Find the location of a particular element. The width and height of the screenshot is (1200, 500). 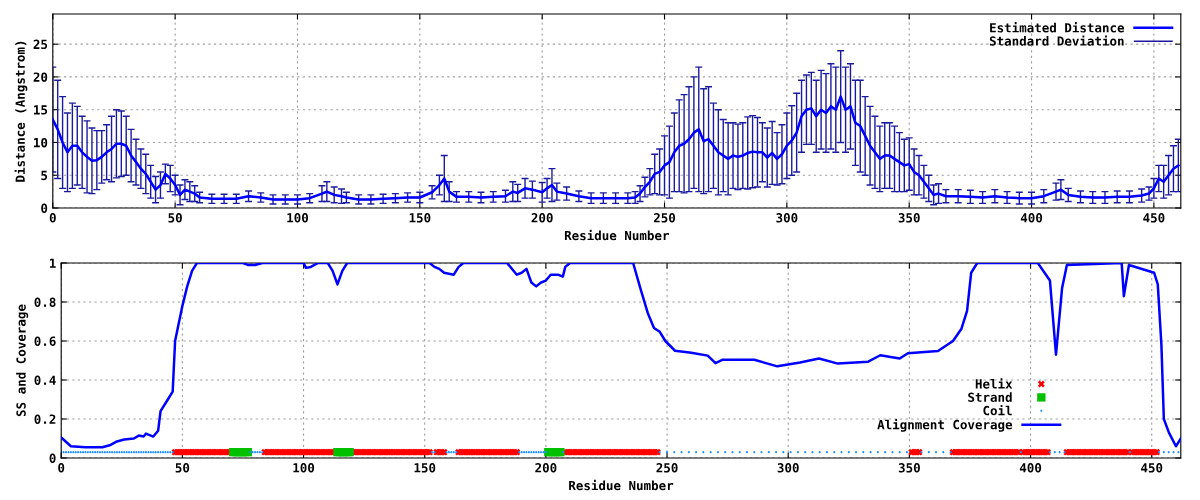

legend-label: Strand is located at coordinates (990, 397).